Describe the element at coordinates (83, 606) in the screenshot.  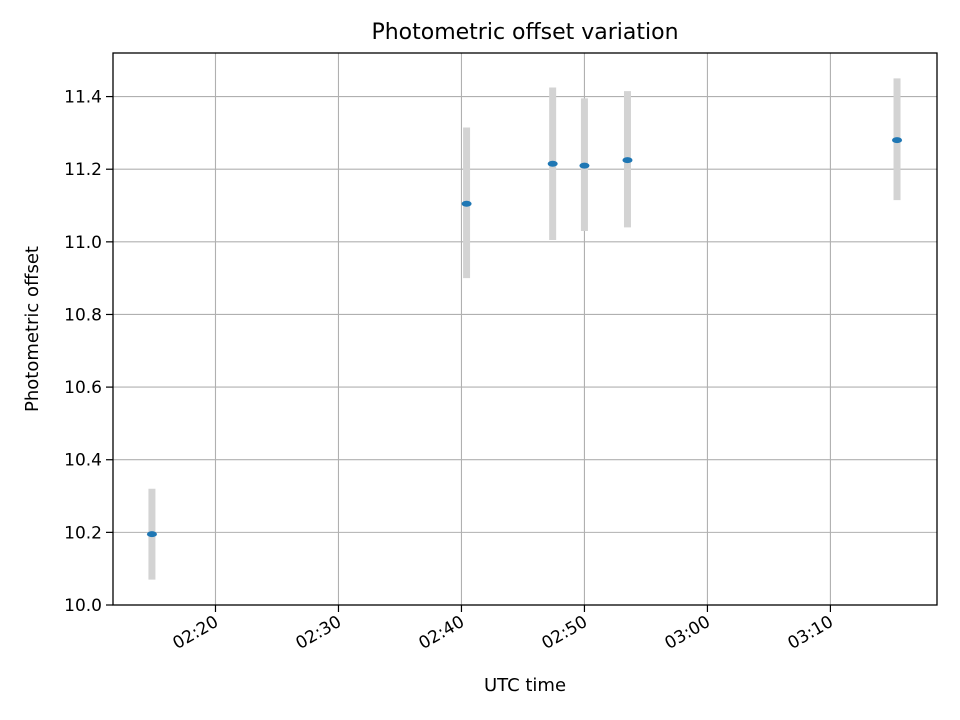
I see `y-tick-label: 10.0` at that location.